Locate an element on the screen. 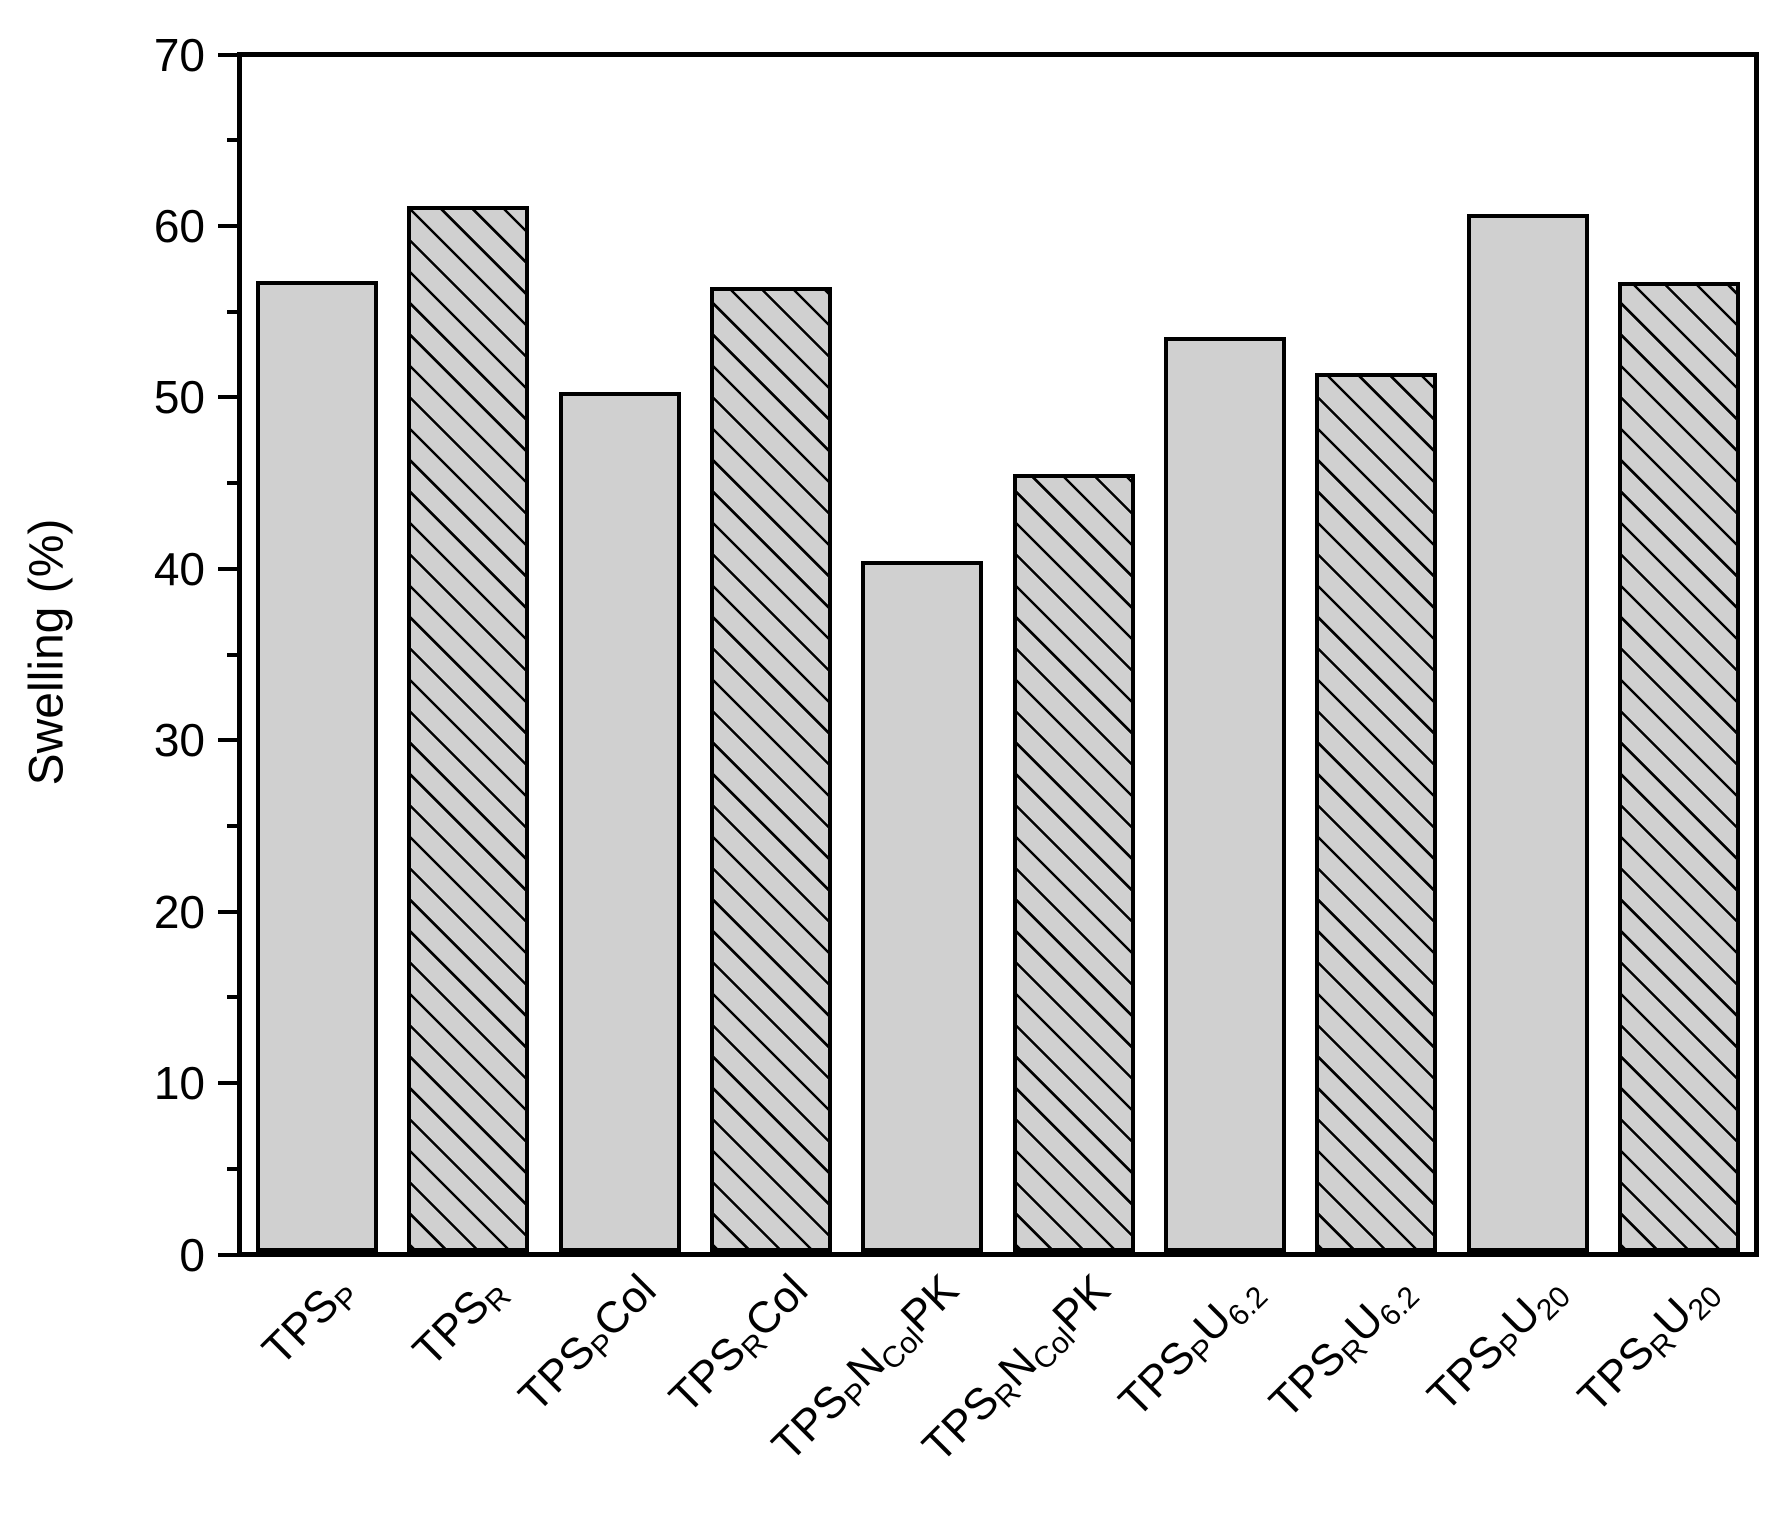 The width and height of the screenshot is (1787, 1515). x-tick-label-text: TPSPU20 is located at coordinates (1497, 1350).